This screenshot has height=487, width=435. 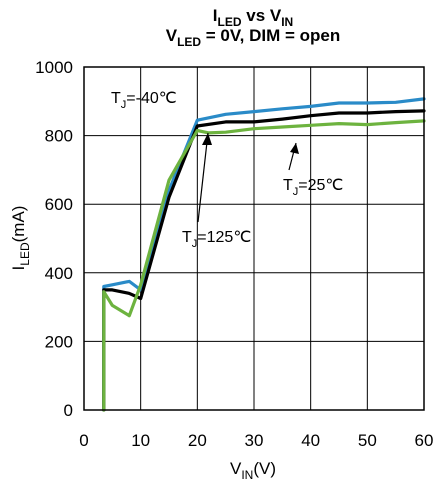 What do you see at coordinates (59, 341) in the screenshot?
I see `y-tick-label: 200` at bounding box center [59, 341].